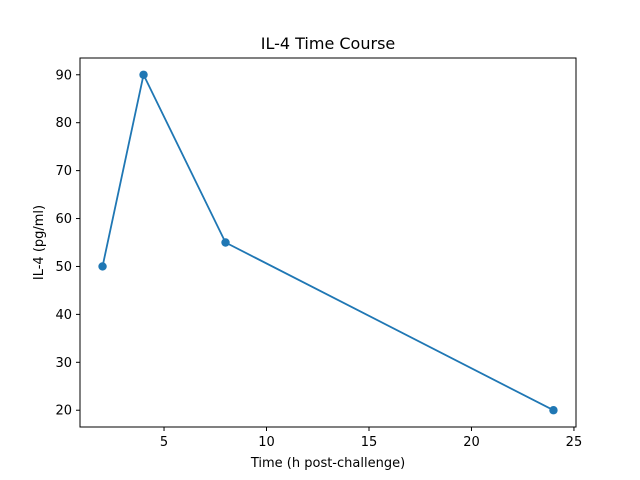  Describe the element at coordinates (63, 171) in the screenshot. I see `y-tick-label: 70` at that location.